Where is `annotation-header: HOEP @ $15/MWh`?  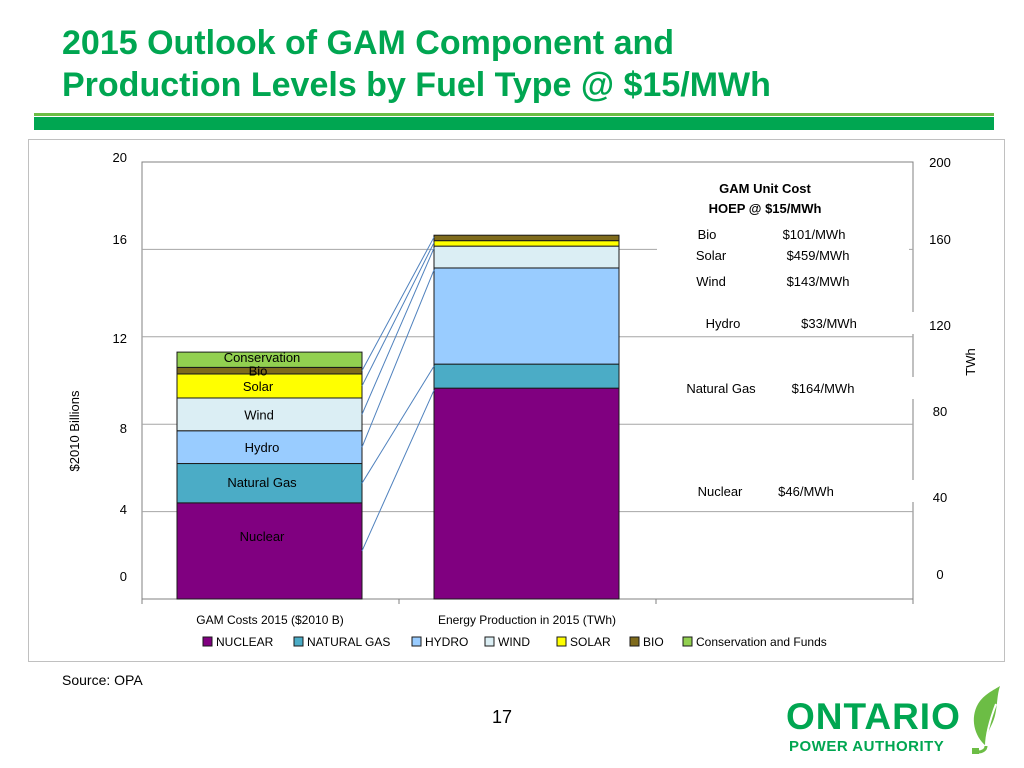
annotation-header: HOEP @ $15/MWh is located at coordinates (765, 208).